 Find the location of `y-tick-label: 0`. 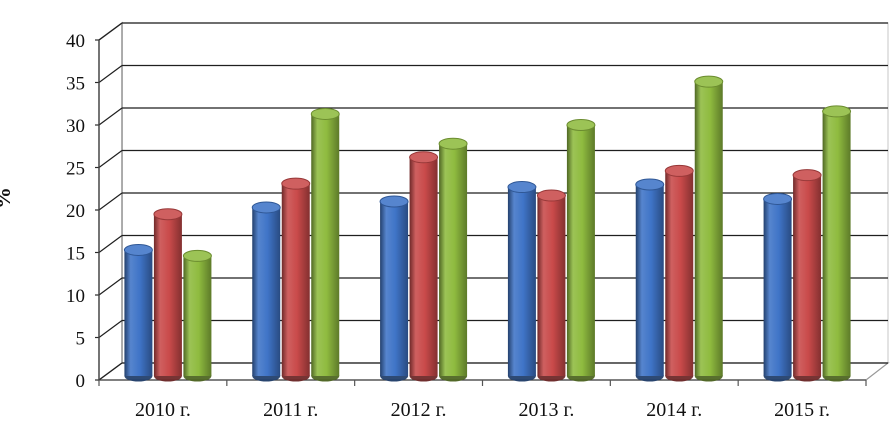

y-tick-label: 0 is located at coordinates (81, 381).